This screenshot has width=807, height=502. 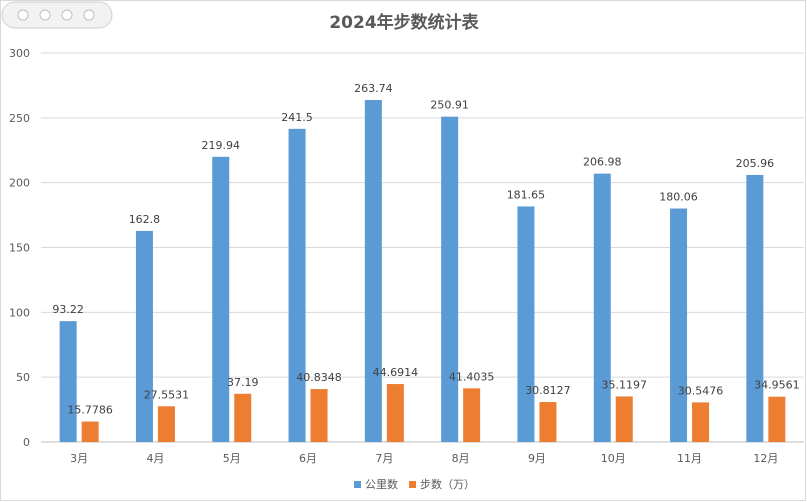 I want to click on chart-title: 2024年步数统计表, so click(x=404, y=22).